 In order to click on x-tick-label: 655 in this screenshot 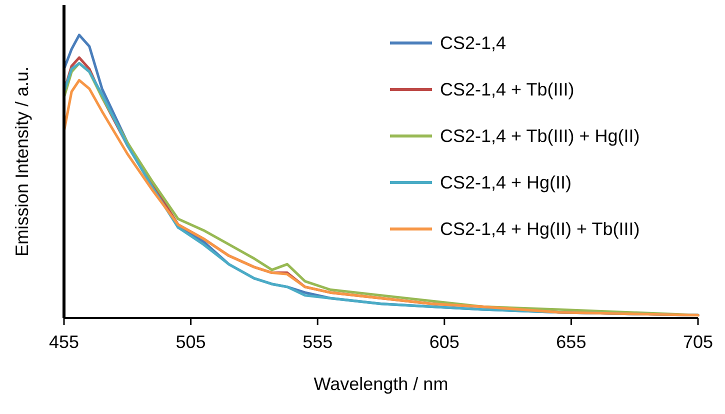, I will do `click(571, 342)`.